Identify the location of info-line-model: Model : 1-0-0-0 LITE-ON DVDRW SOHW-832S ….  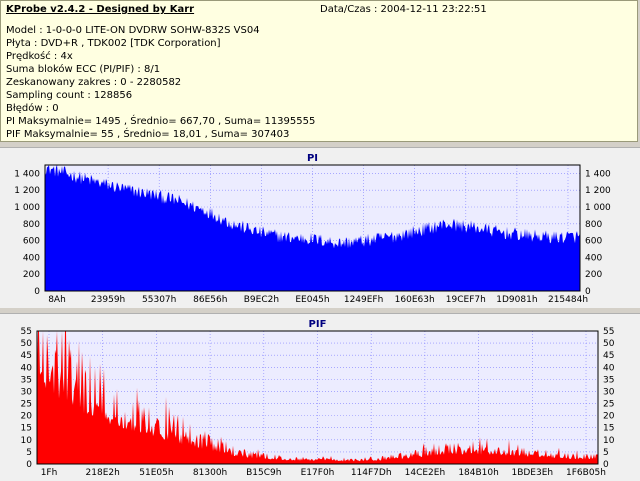
(133, 30).